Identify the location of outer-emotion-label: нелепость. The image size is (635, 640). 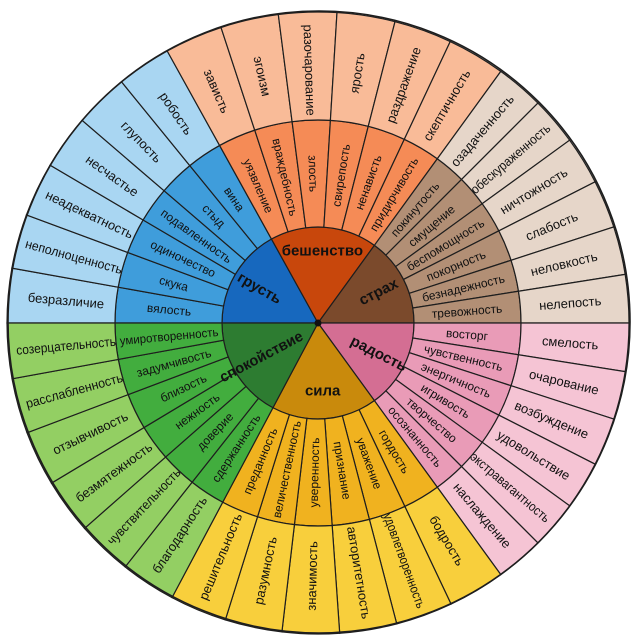
(571, 303).